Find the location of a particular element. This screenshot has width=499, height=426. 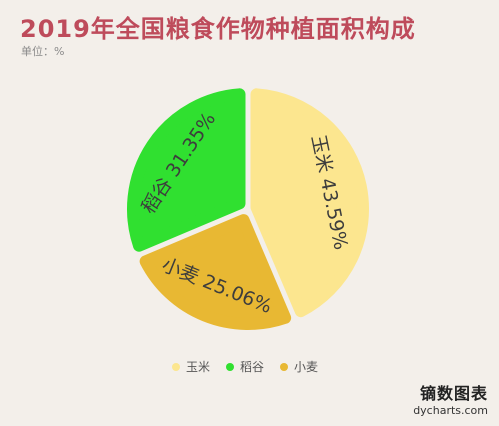

pie-slice-rice is located at coordinates (186, 170).